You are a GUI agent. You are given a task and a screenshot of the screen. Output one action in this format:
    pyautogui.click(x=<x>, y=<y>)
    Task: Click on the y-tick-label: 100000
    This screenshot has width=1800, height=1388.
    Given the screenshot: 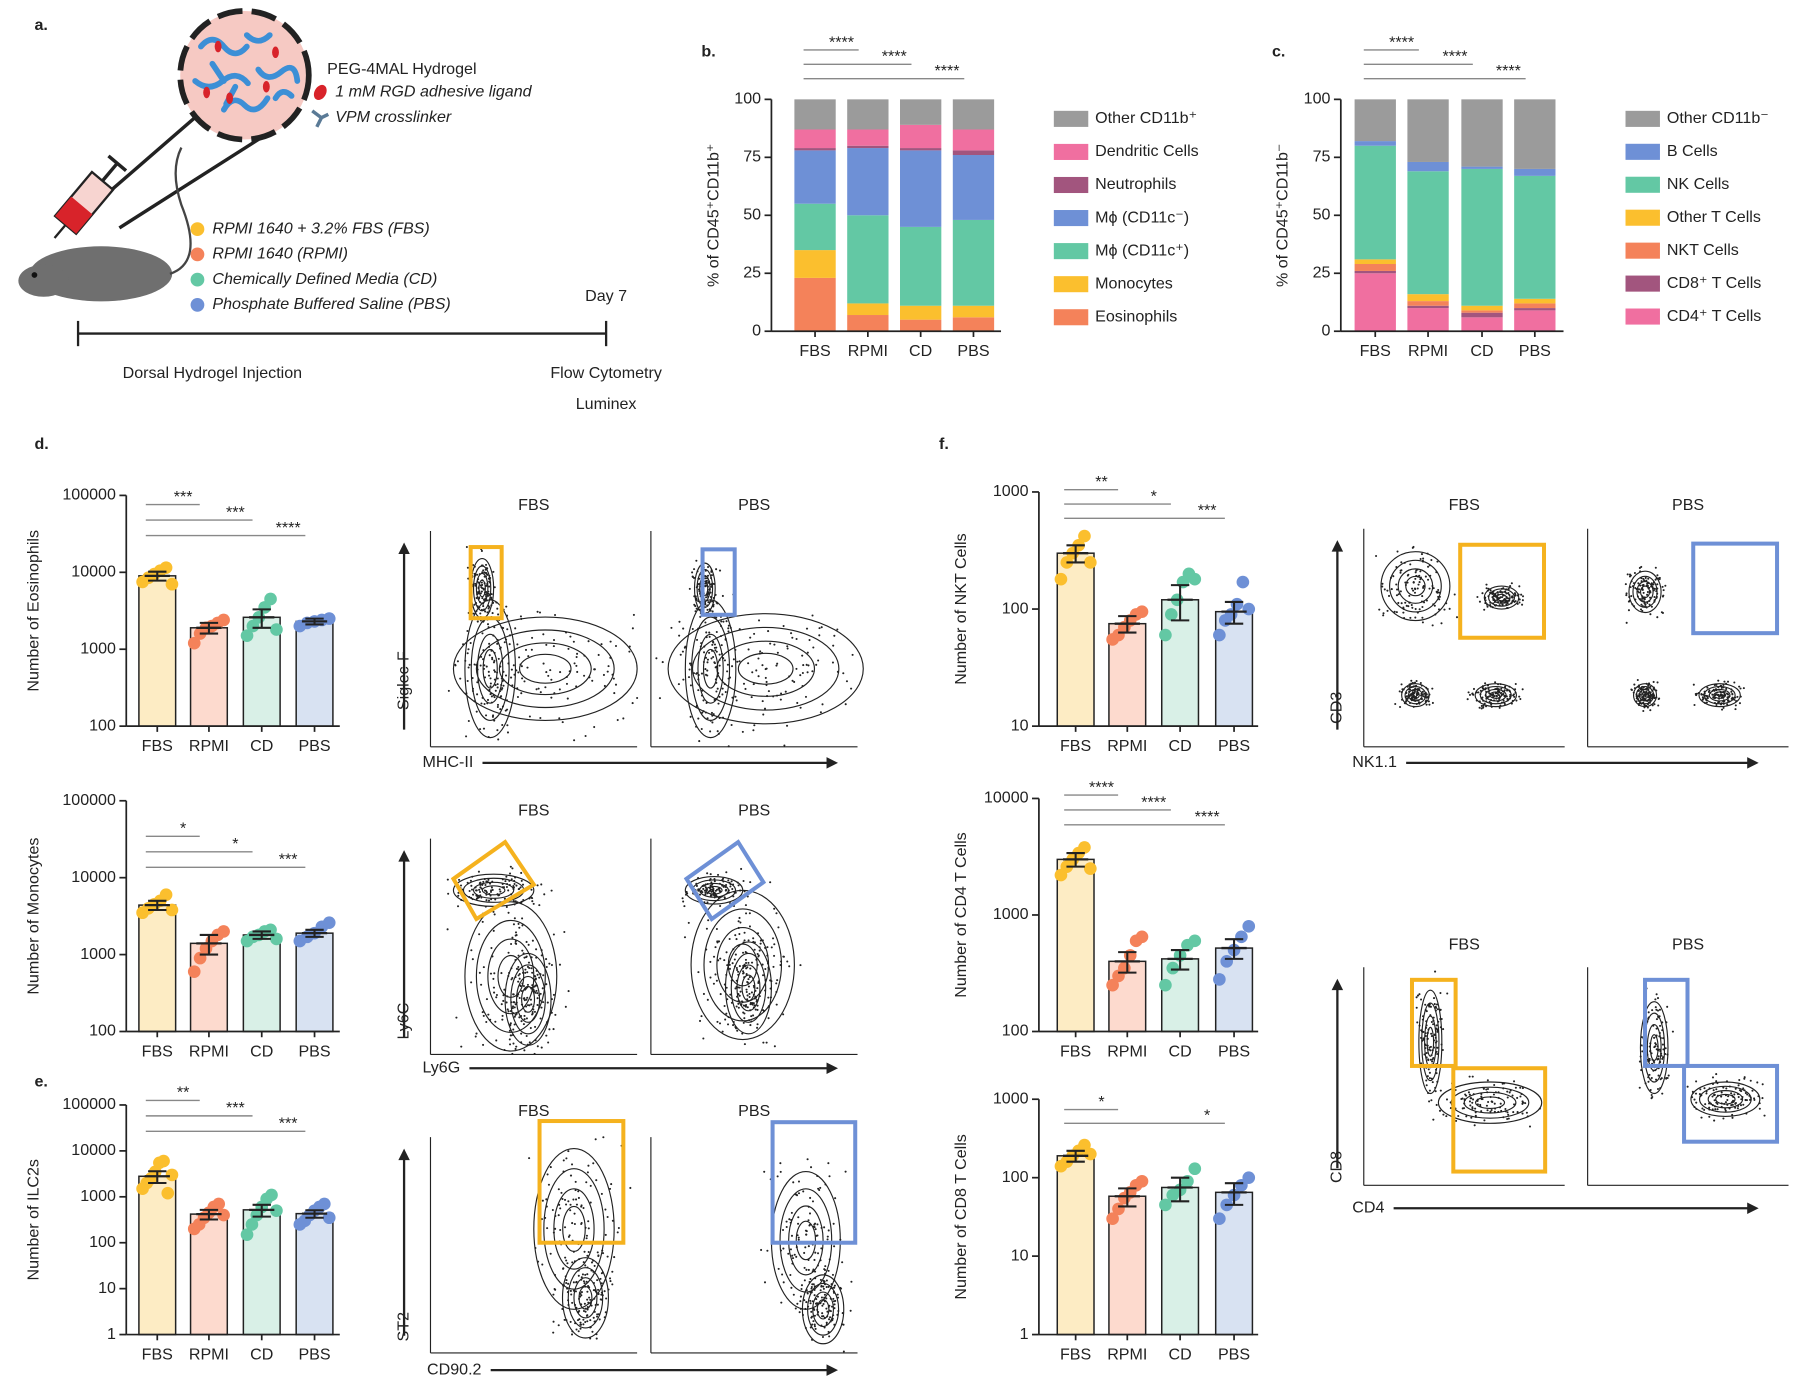 What is the action you would take?
    pyautogui.click(x=89, y=1104)
    